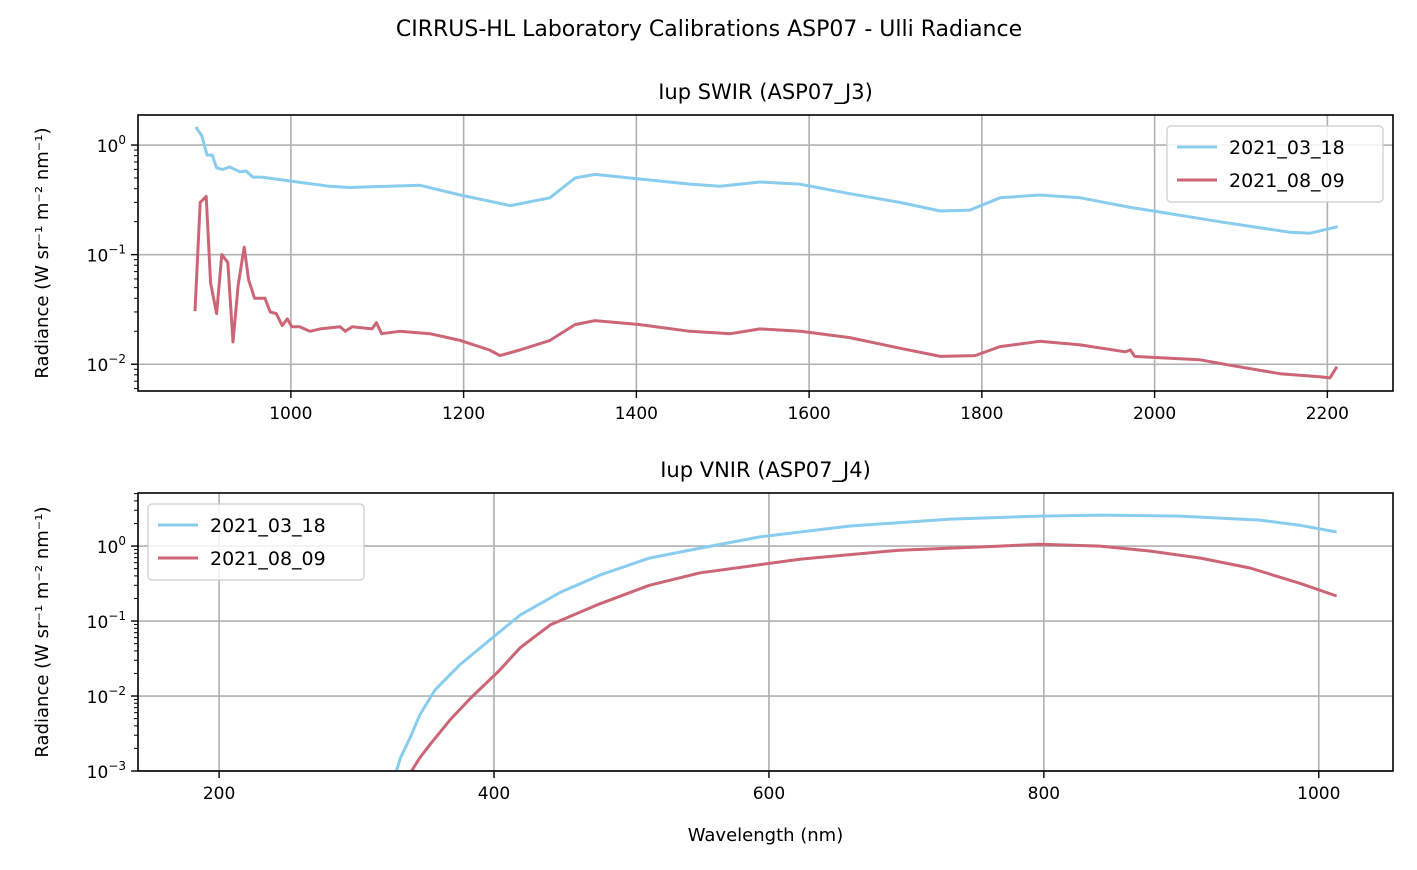 The width and height of the screenshot is (1417, 870). What do you see at coordinates (765, 92) in the screenshot?
I see `subplot-title: Iup SWIR (ASP07_J3)` at bounding box center [765, 92].